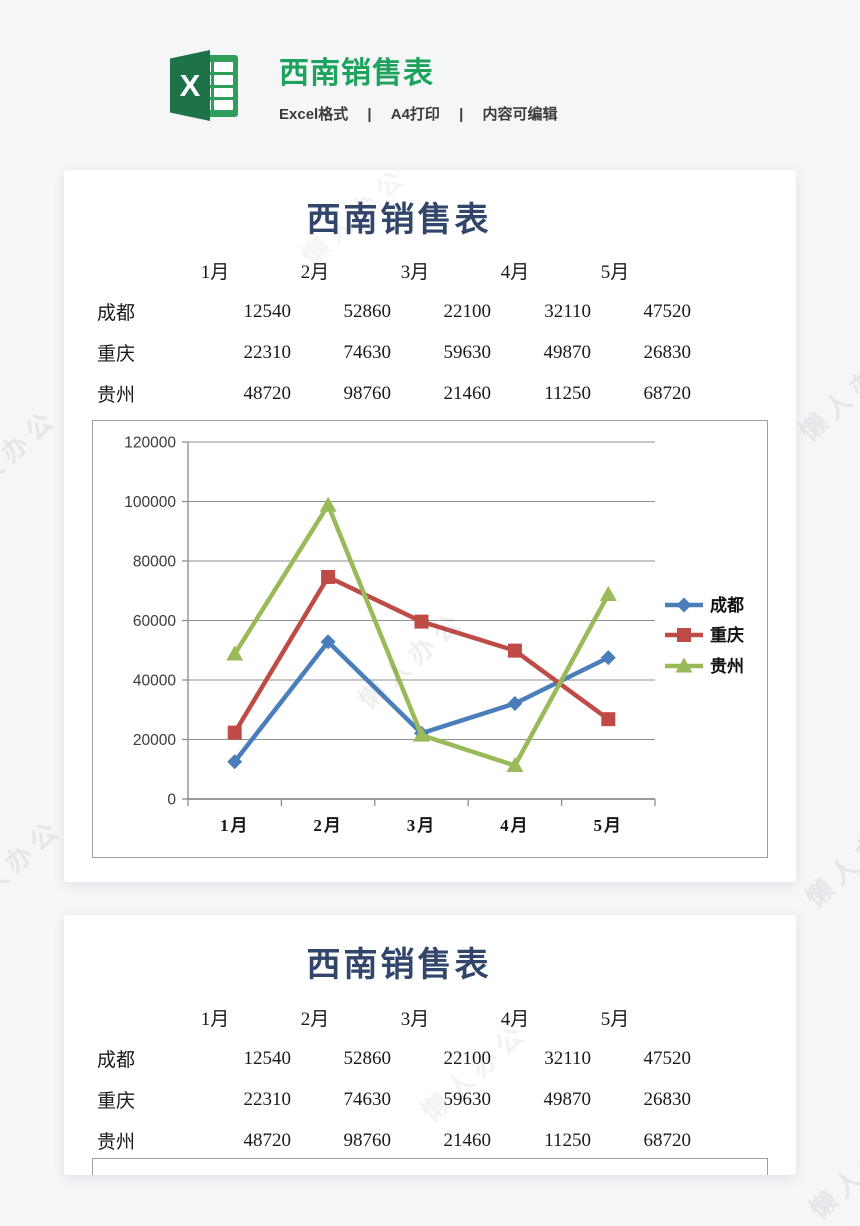  Describe the element at coordinates (394, 1058) in the screenshot. I see `table-row: 成都 12540 52860 22100 32110 47520` at that location.